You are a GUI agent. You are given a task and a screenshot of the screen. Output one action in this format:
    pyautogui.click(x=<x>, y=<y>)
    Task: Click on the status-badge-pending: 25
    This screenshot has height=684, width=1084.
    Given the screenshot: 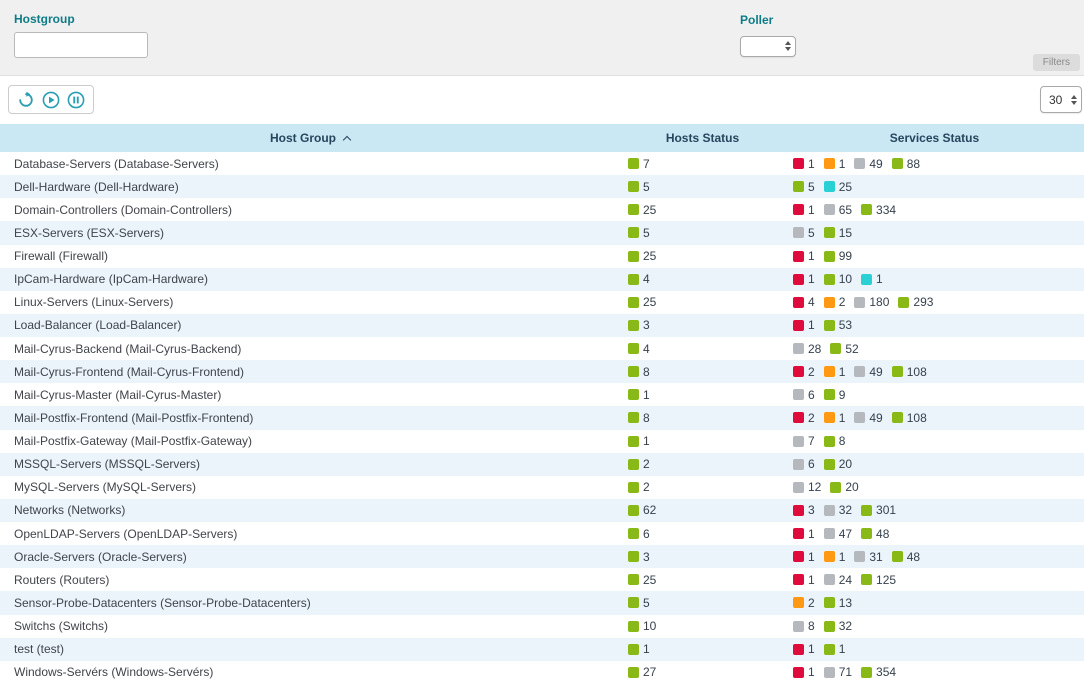 What is the action you would take?
    pyautogui.click(x=837, y=187)
    